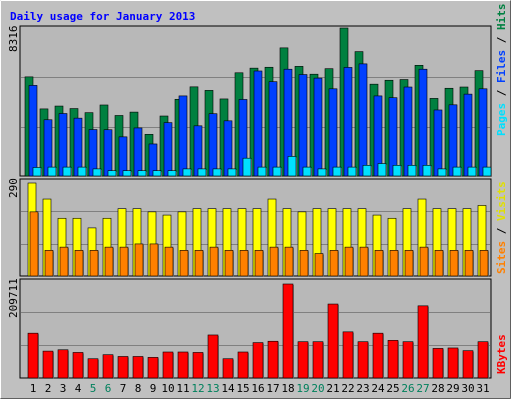 The height and width of the screenshot is (405, 512). What do you see at coordinates (63, 388) in the screenshot?
I see `x-tick-label-day-3: 3` at bounding box center [63, 388].